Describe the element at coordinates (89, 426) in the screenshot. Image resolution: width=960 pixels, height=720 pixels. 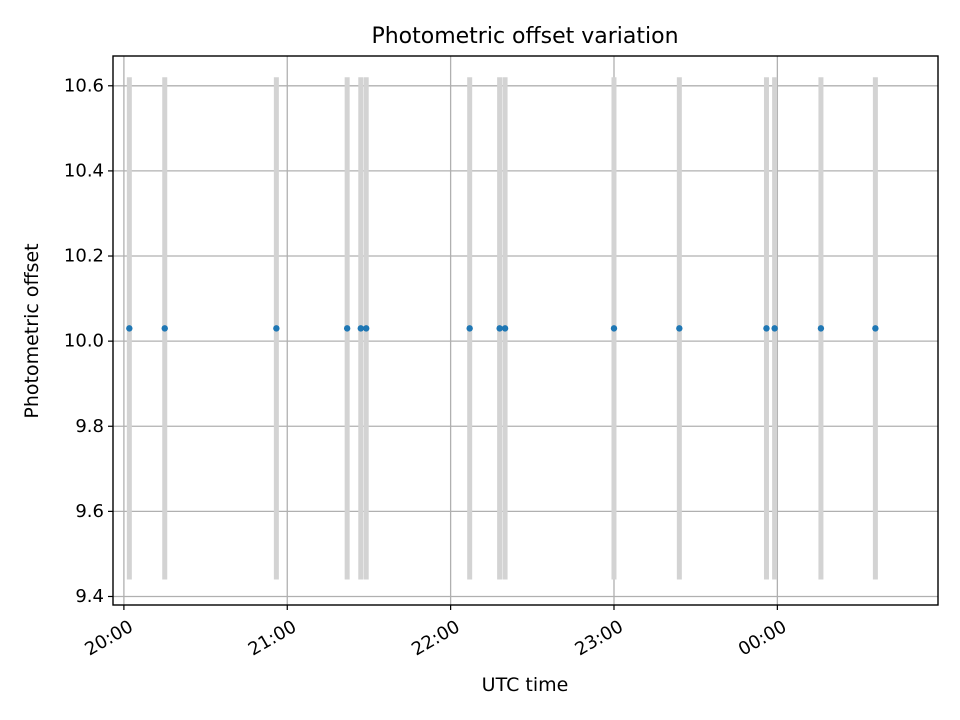
I see `y-tick-label: 9.8` at that location.